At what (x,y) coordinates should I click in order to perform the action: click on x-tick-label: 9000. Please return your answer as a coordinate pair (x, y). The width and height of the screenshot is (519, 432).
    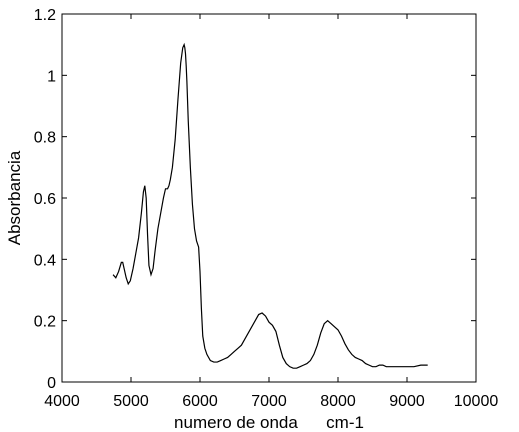
    Looking at the image, I should click on (407, 401).